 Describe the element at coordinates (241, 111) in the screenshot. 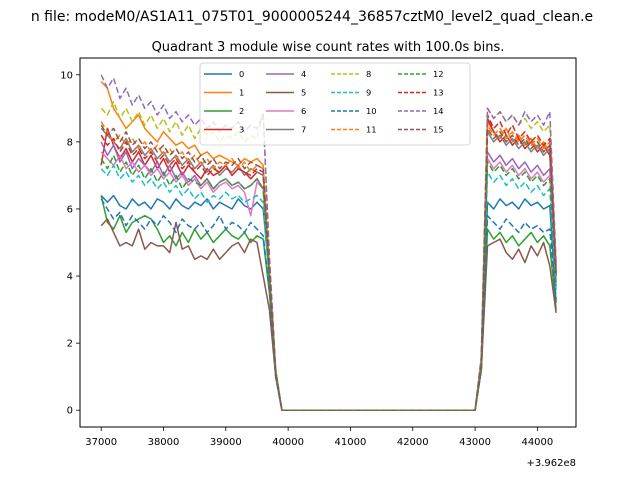

I see `legend-label-2: 2` at that location.